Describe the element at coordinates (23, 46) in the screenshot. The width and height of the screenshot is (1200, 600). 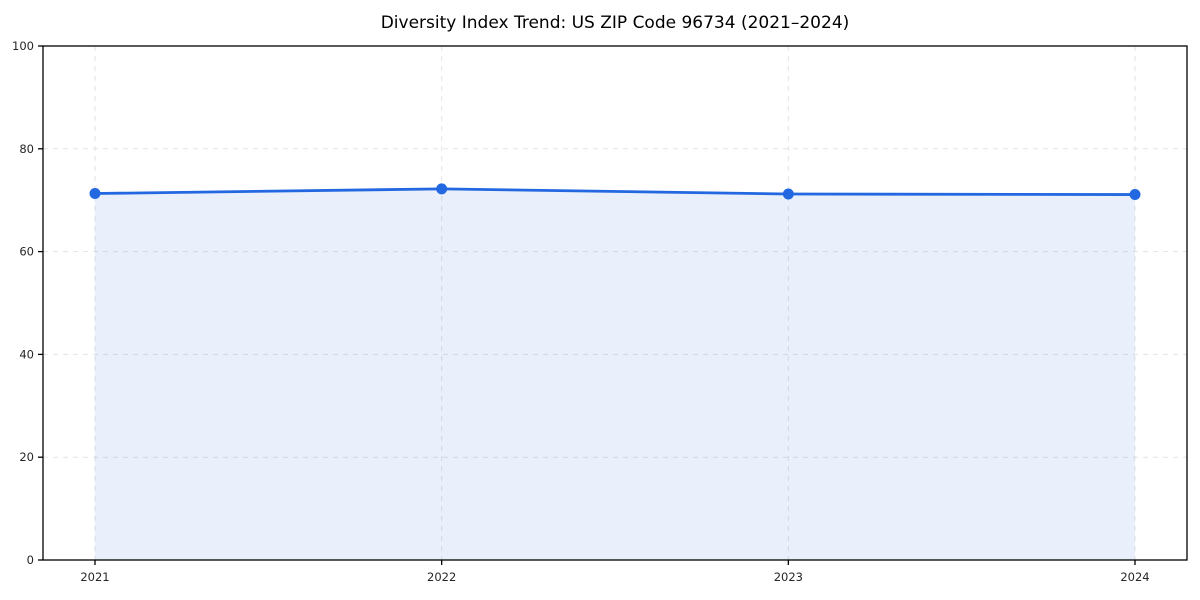
I see `y-tick-label: 100` at that location.